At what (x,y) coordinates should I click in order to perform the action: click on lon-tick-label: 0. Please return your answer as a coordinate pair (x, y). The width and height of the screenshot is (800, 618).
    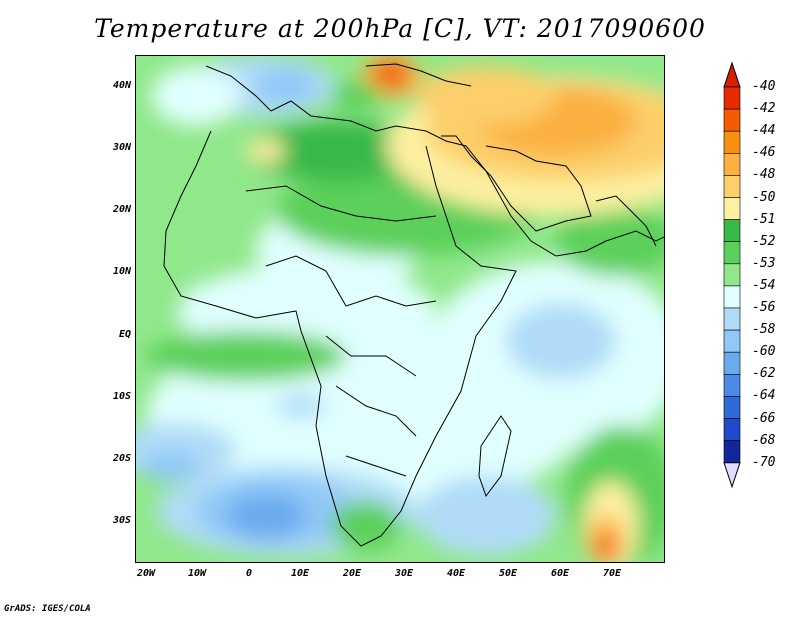
    Looking at the image, I should click on (249, 573).